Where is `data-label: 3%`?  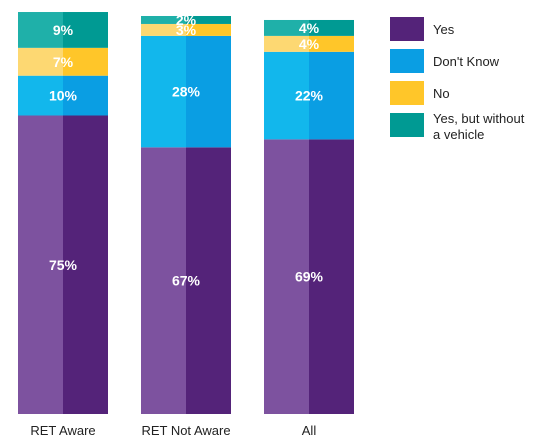 data-label: 3% is located at coordinates (186, 30).